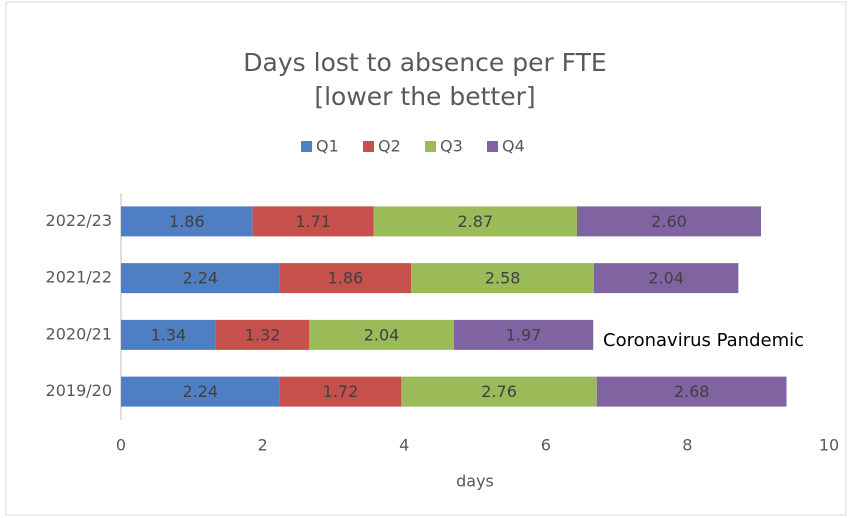  I want to click on value-label: 2.76, so click(499, 391).